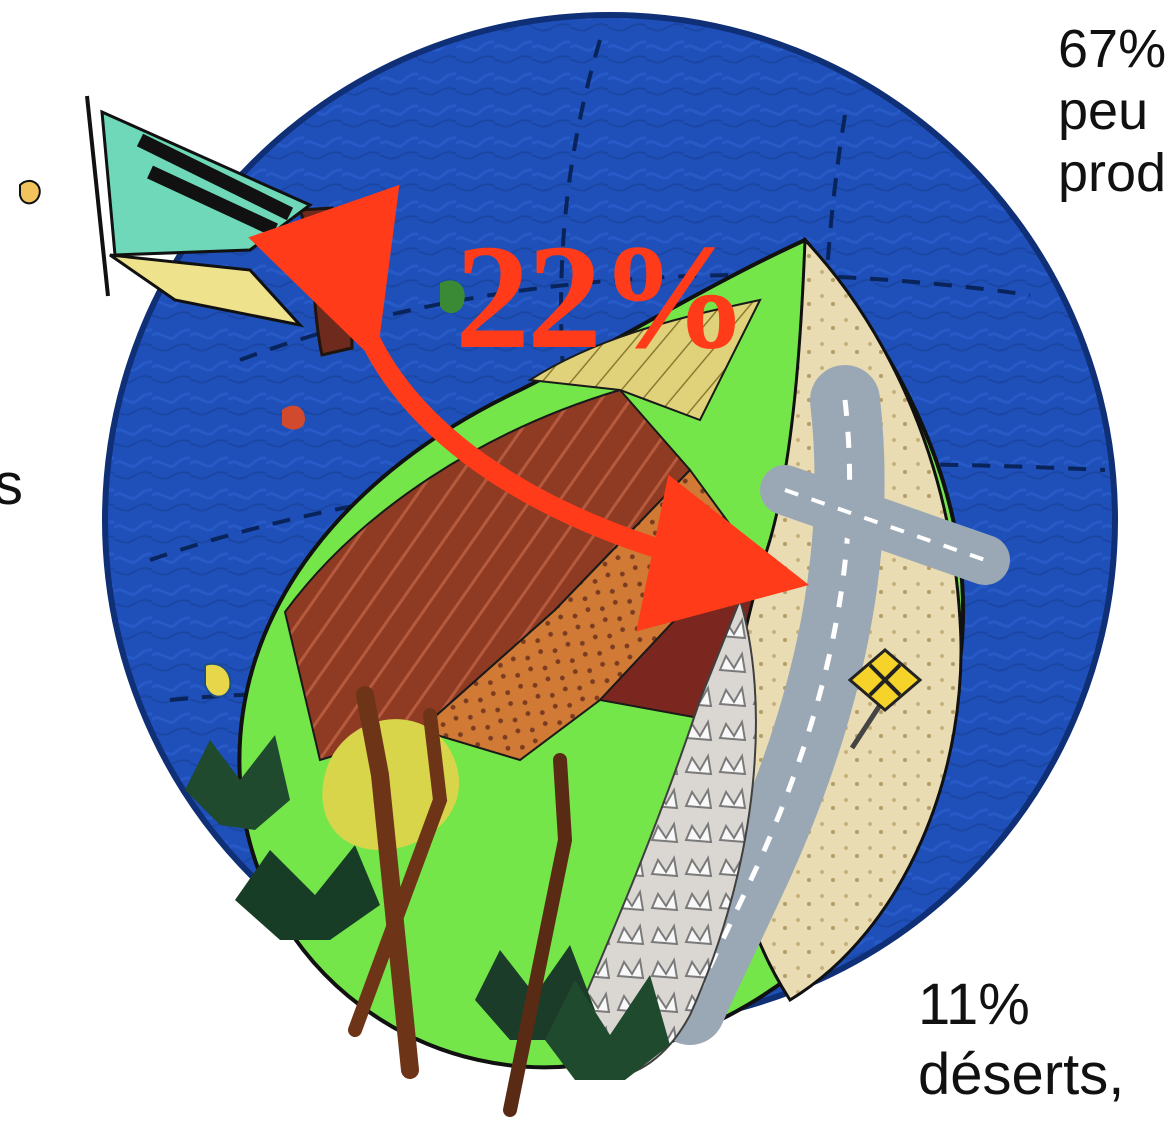 Image resolution: width=1171 pixels, height=1128 pixels. I want to click on top-right-text: 67% peu prod, so click(1112, 111).